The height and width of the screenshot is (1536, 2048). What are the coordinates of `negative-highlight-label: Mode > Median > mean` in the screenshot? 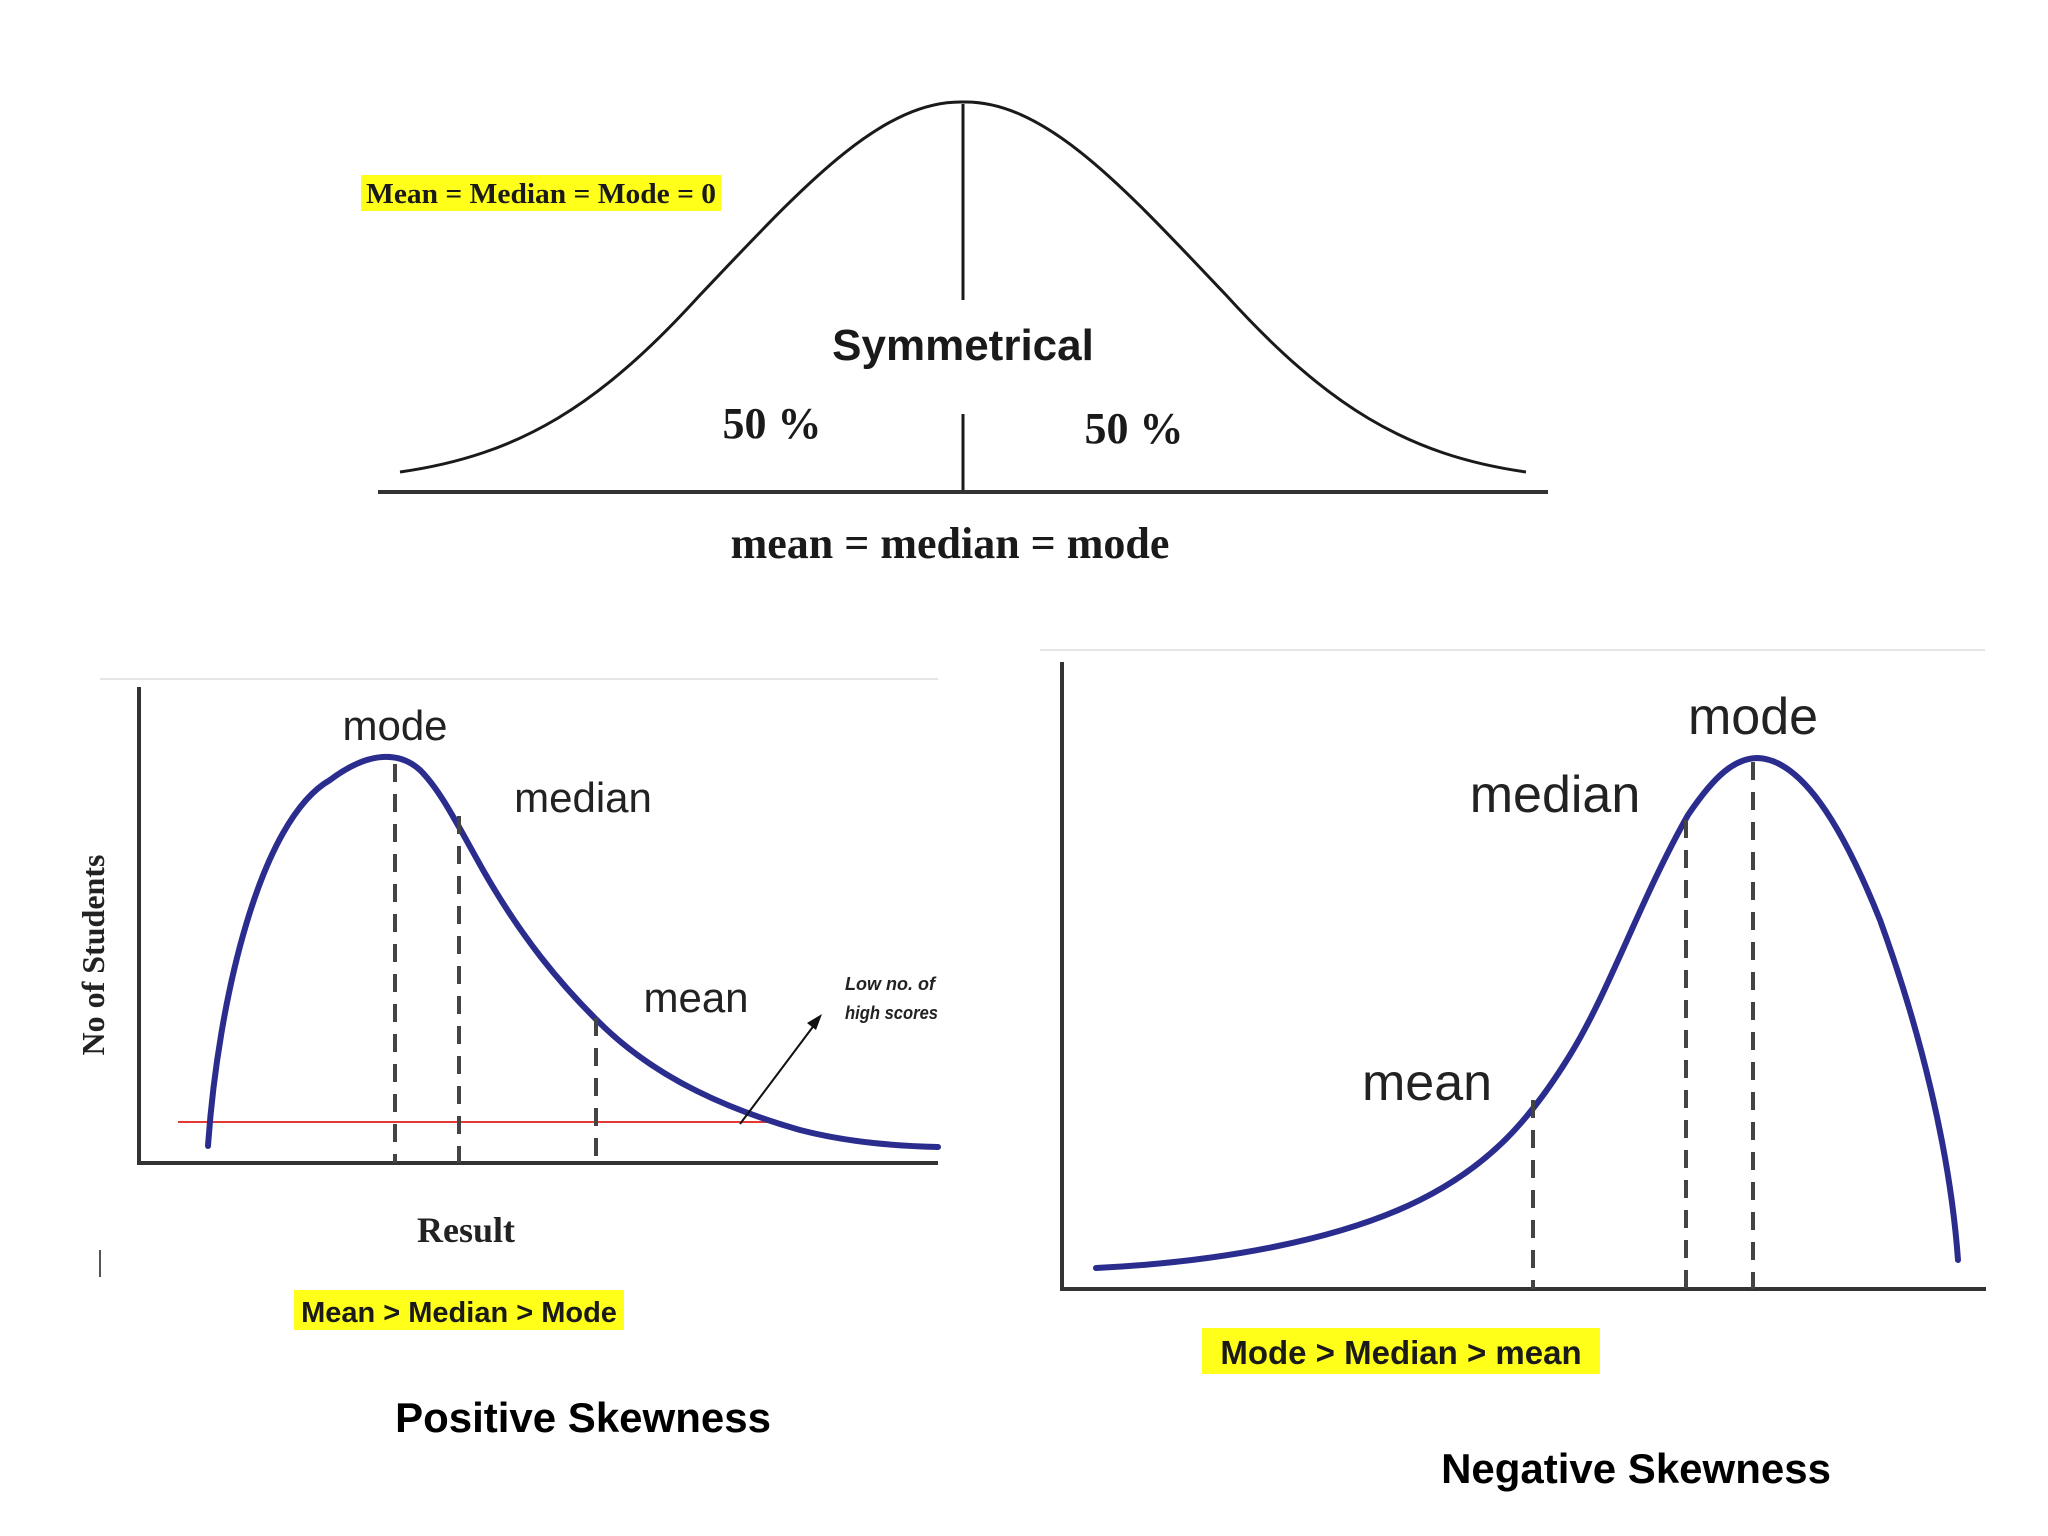 It's located at (1400, 1352).